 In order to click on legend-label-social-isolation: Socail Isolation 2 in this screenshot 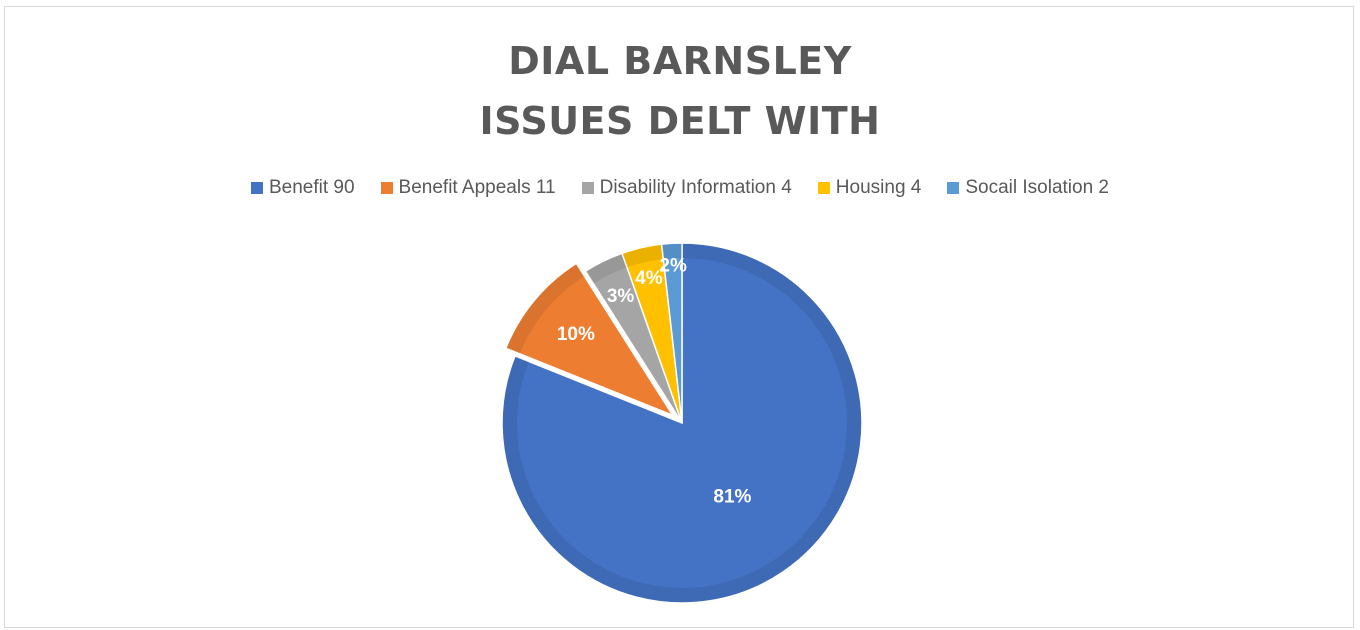, I will do `click(1037, 187)`.